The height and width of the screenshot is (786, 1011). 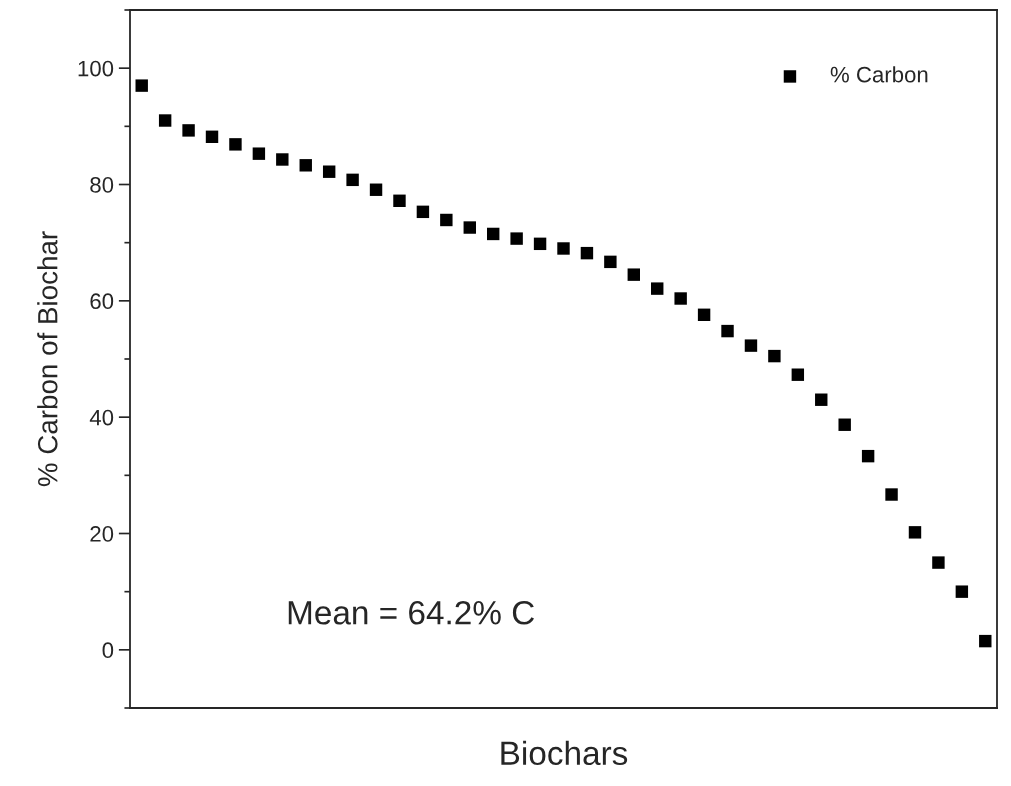 I want to click on y-tick-label: 0, so click(x=108, y=650).